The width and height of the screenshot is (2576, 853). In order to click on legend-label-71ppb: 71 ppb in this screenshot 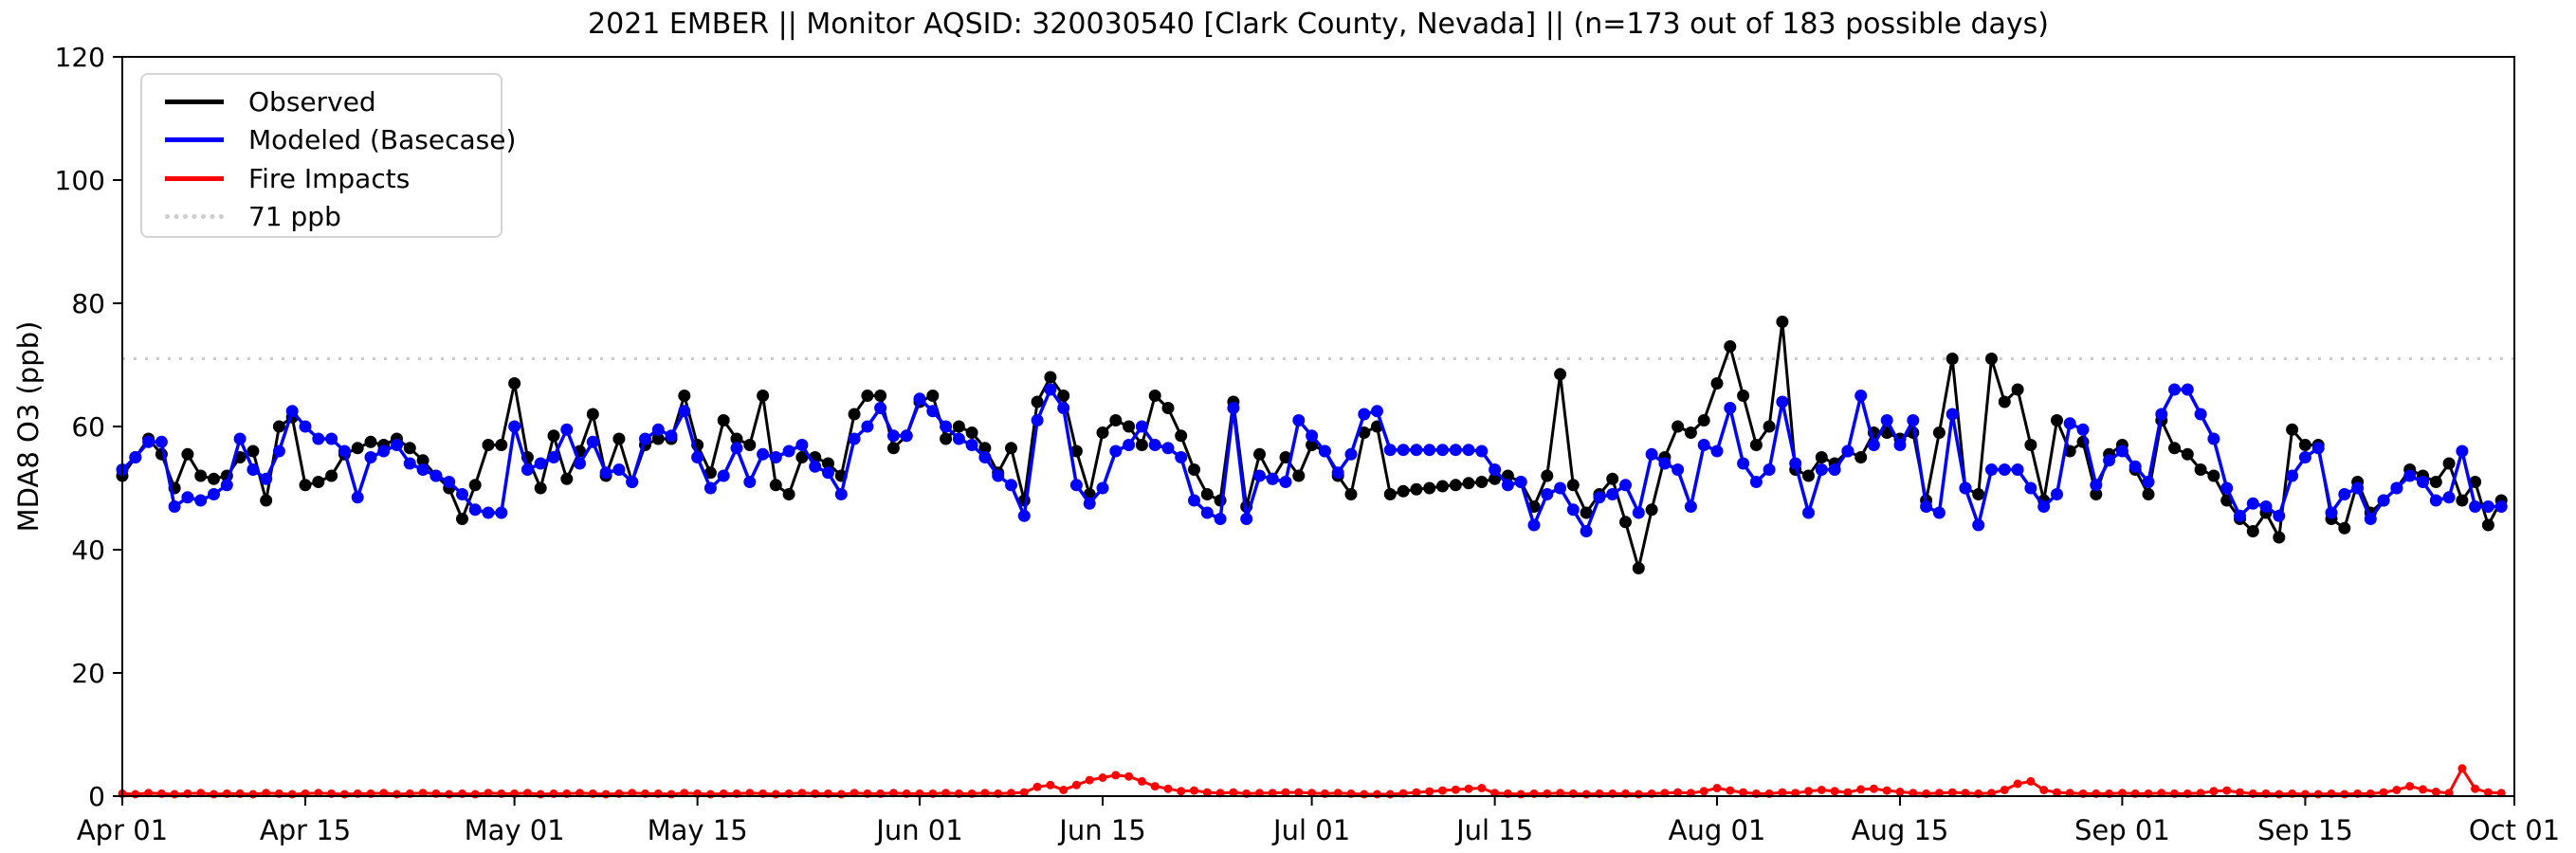, I will do `click(294, 217)`.